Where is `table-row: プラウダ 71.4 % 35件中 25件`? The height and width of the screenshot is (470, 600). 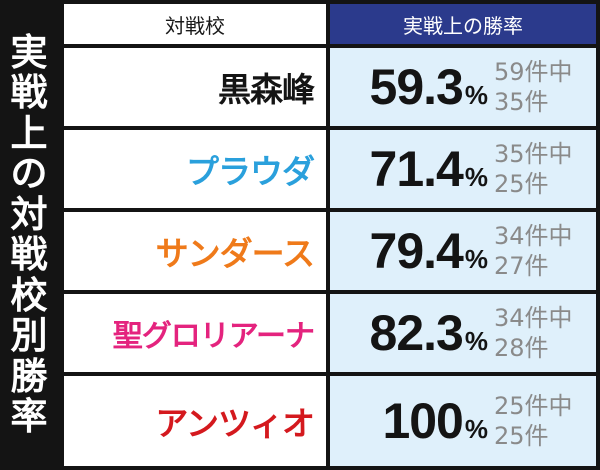 table-row: プラウダ 71.4 % 35件中 25件 is located at coordinates (330, 169).